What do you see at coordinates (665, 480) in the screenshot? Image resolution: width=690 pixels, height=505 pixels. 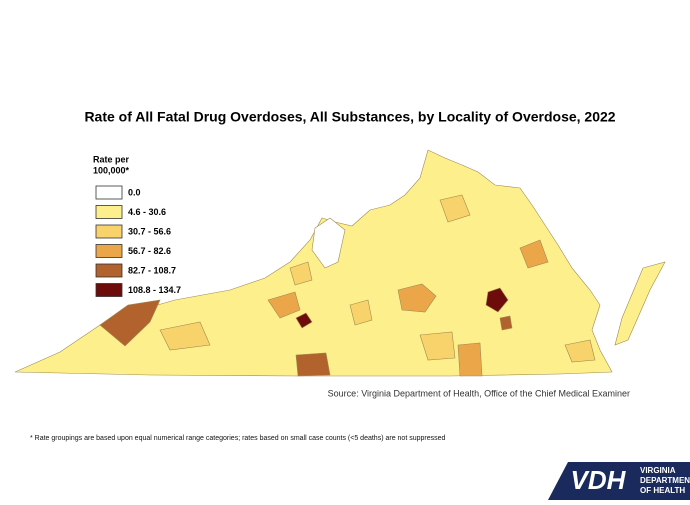 I see `logo-line: DEPARTMENT` at bounding box center [665, 480].